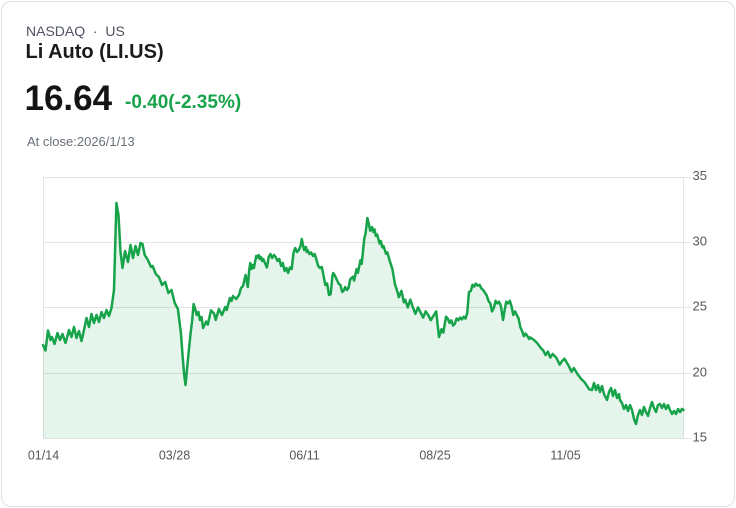 The image size is (736, 508). What do you see at coordinates (700, 306) in the screenshot?
I see `svg-text: 25` at bounding box center [700, 306].